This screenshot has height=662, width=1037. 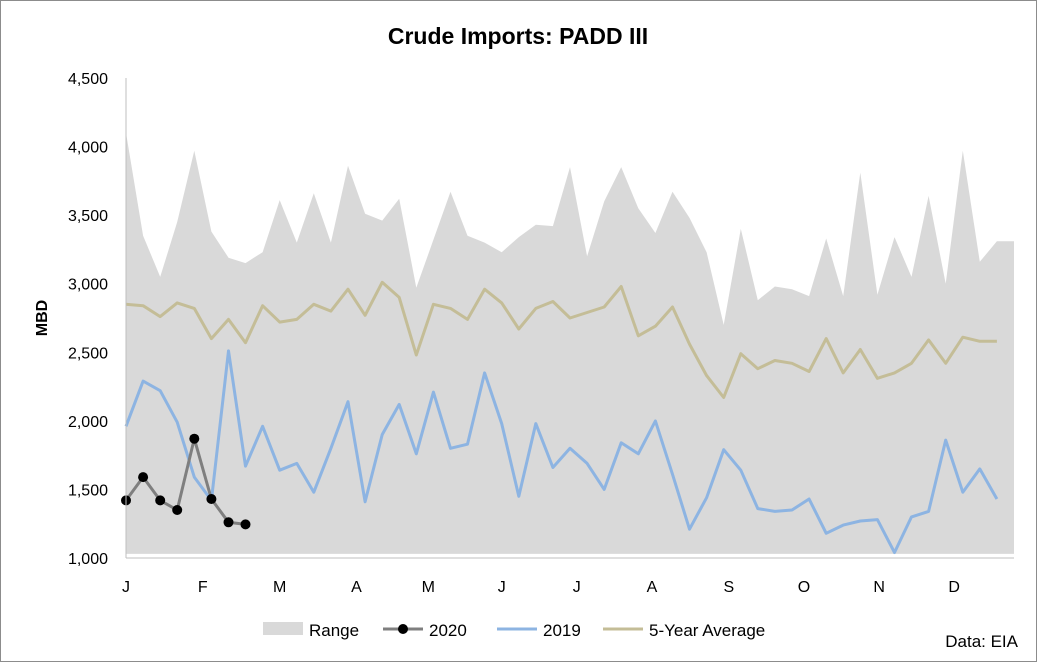 I want to click on chart-title: Crude Imports: PADD III, so click(x=518, y=36).